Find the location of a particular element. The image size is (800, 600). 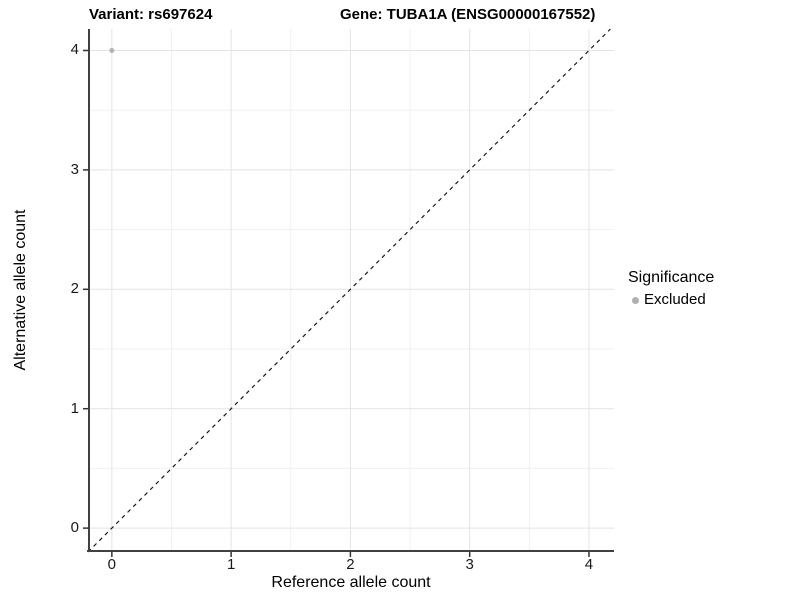

x-tick-label: 3 is located at coordinates (469, 564).